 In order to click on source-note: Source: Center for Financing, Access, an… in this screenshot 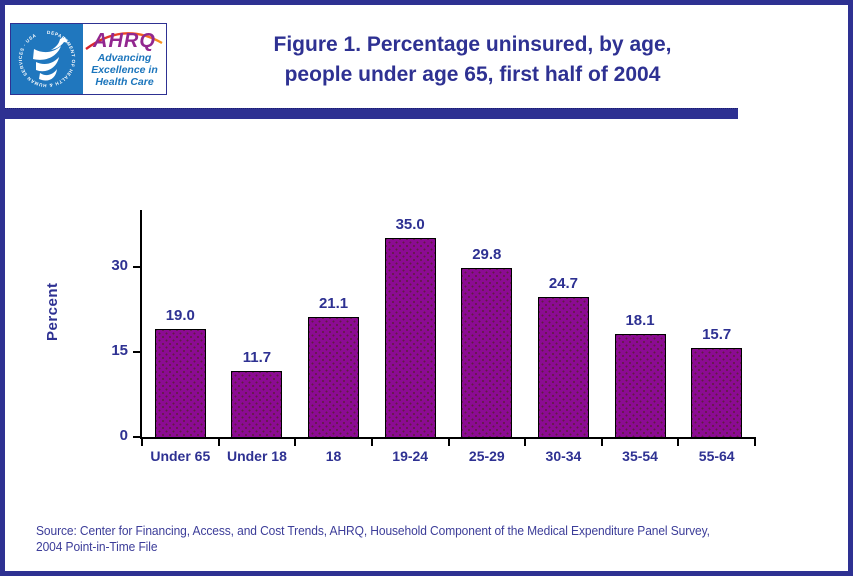, I will do `click(420, 539)`.